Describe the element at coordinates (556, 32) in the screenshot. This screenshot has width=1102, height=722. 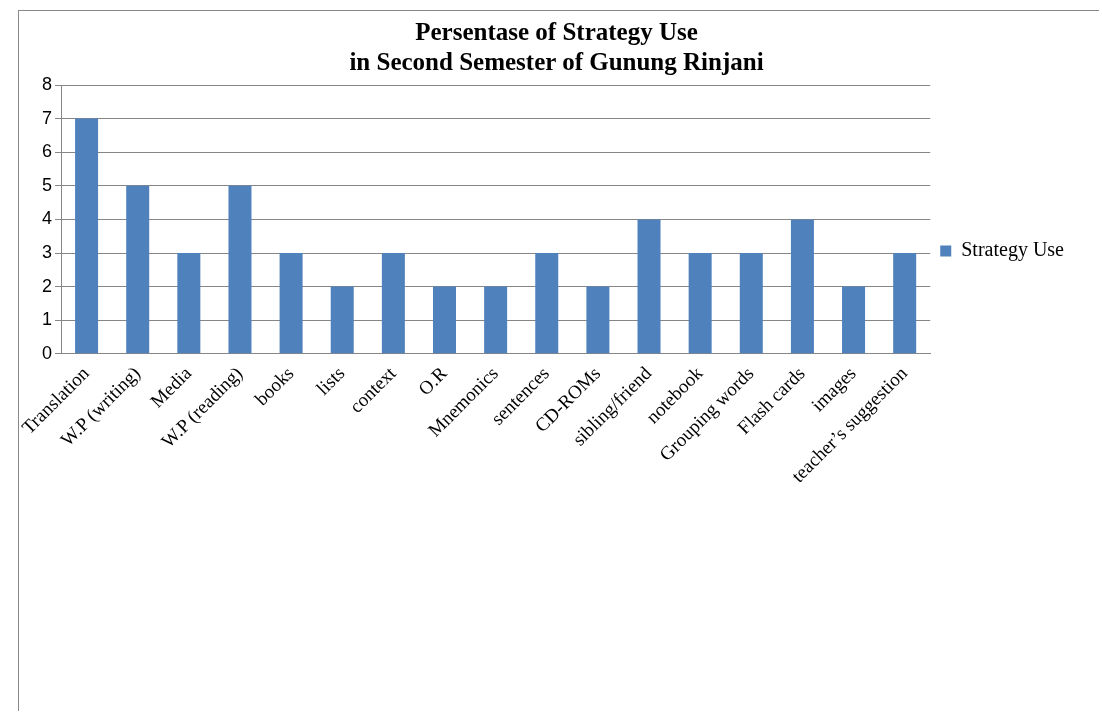
I see `text: Persentase of Strategy Use` at that location.